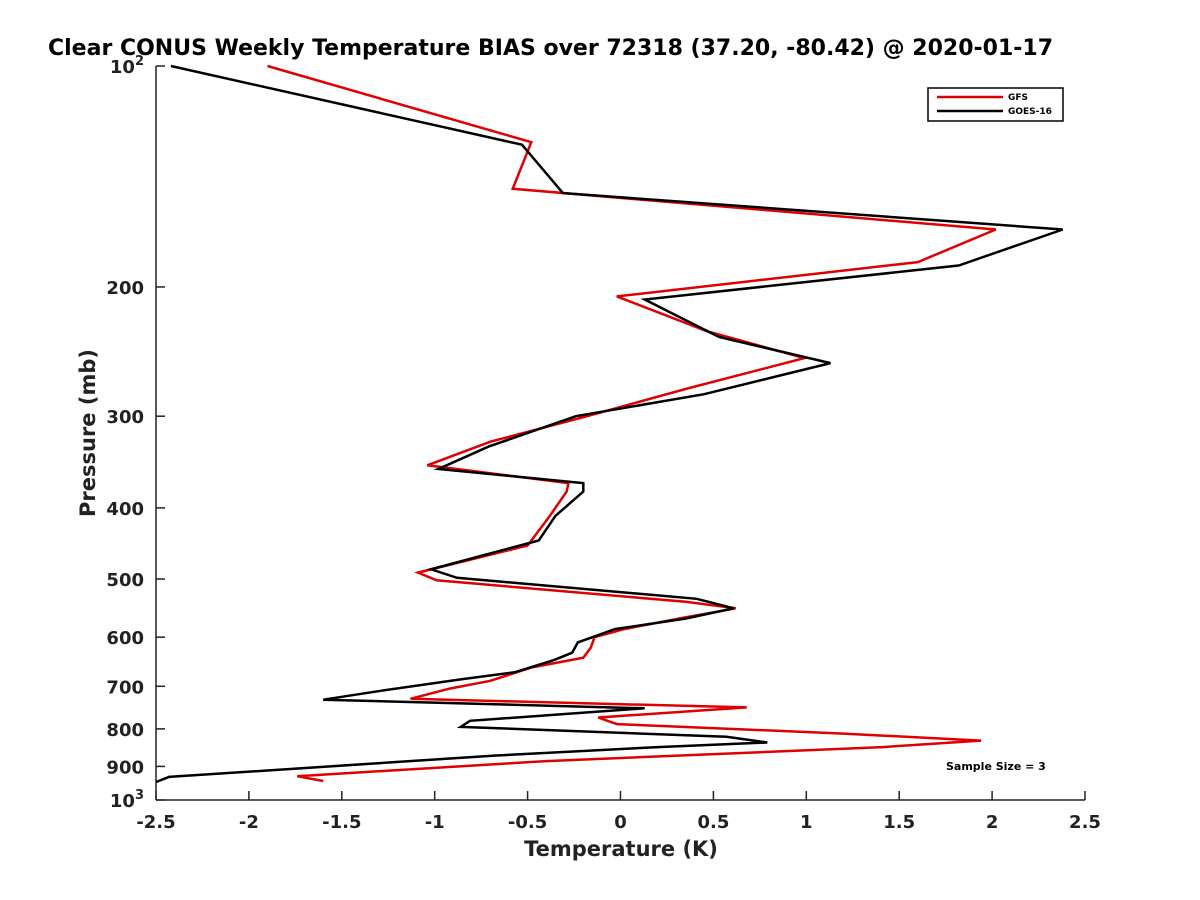  Describe the element at coordinates (125, 767) in the screenshot. I see `y-tick-label: 900` at that location.